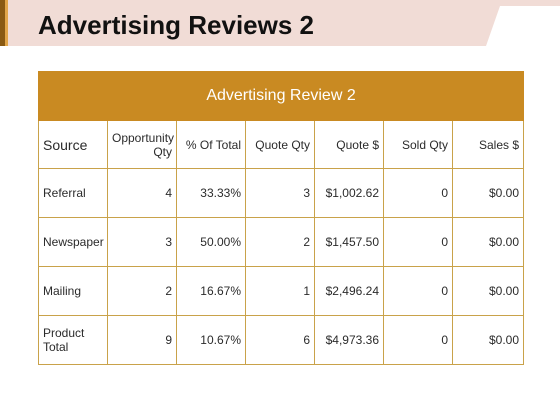 This screenshot has width=560, height=420. What do you see at coordinates (142, 340) in the screenshot?
I see `cell-opportunity-qty: 9` at bounding box center [142, 340].